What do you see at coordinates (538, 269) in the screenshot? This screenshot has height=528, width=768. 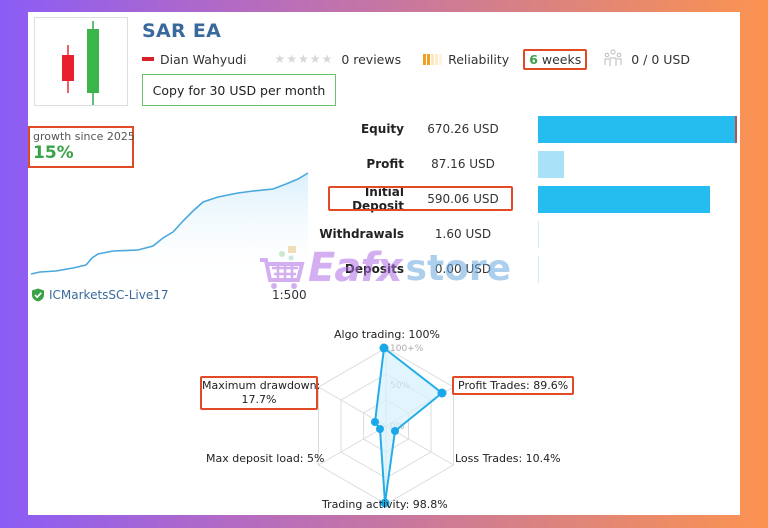 I see `deposits-bar` at bounding box center [538, 269].